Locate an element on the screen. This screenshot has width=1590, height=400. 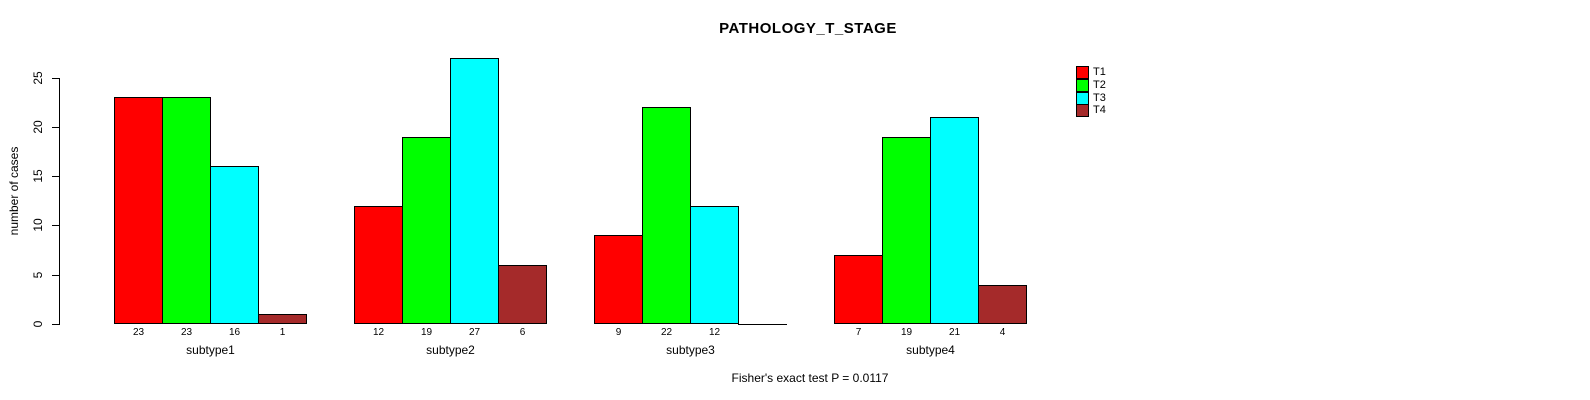
legend-swatch-T2 is located at coordinates (1082, 85).